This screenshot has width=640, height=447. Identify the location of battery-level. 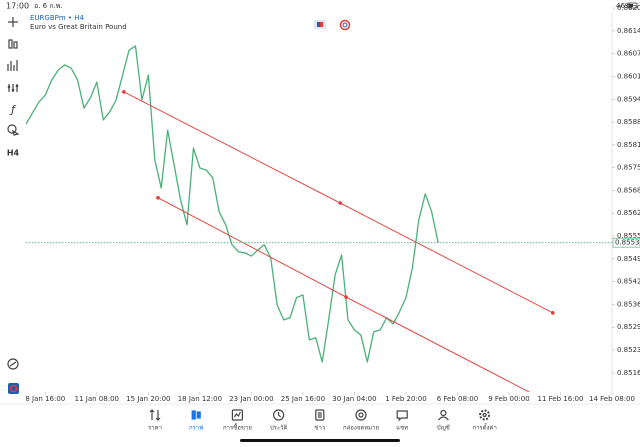
(631, 5).